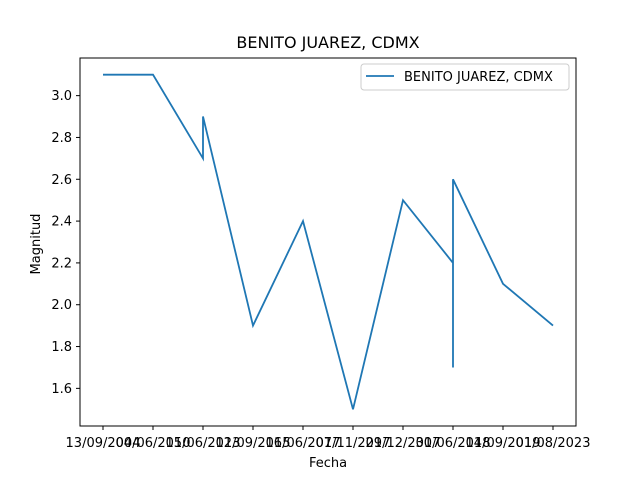 The image size is (640, 480). I want to click on x-axis-title: Fecha, so click(328, 463).